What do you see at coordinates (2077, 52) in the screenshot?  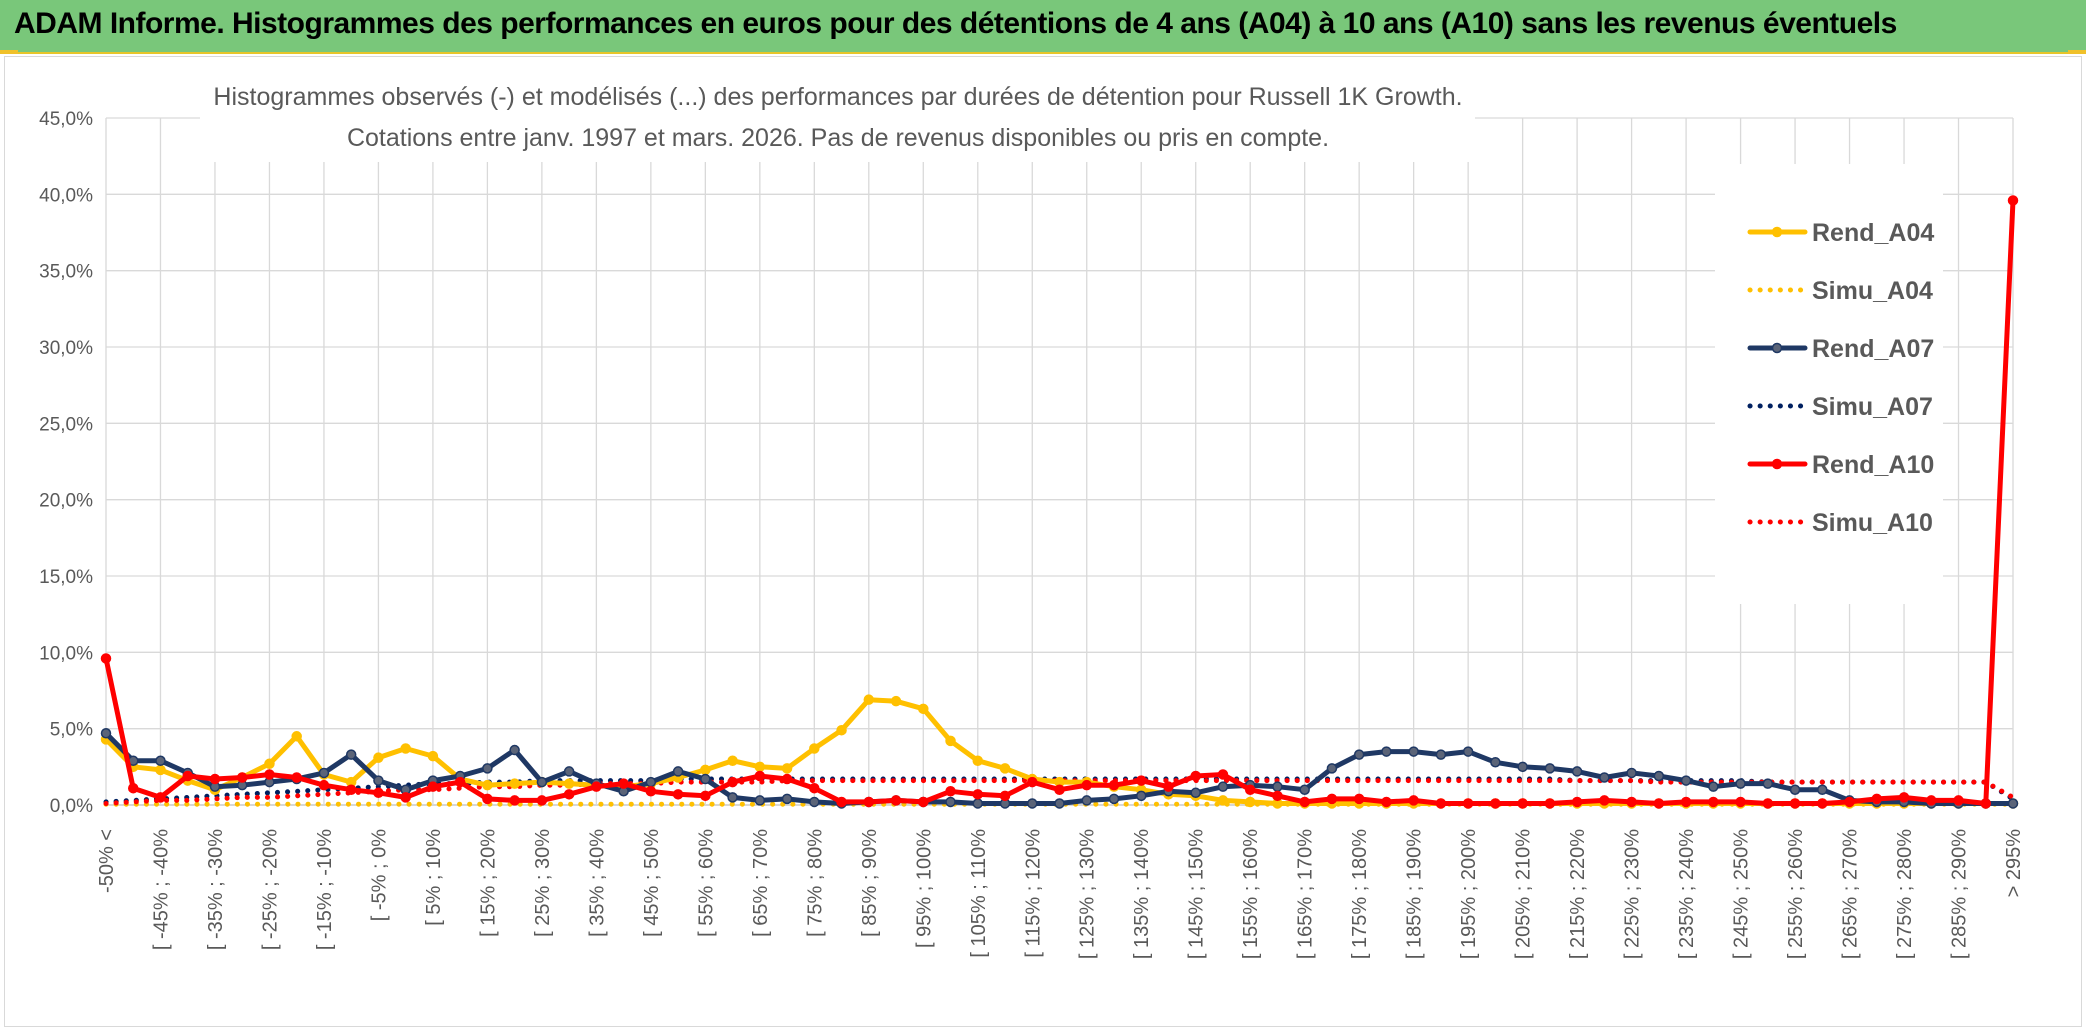 I see `header-accent-right` at bounding box center [2077, 52].